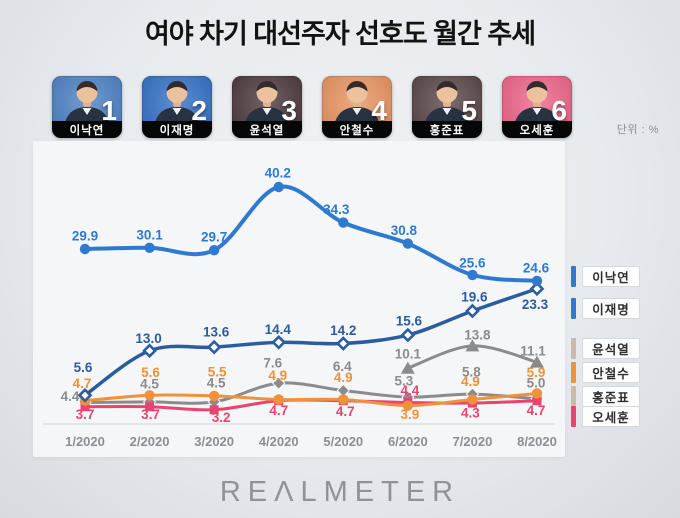  What do you see at coordinates (403, 381) in the screenshot?
I see `value-label-hong-jun-pyo: 5.3` at bounding box center [403, 381].